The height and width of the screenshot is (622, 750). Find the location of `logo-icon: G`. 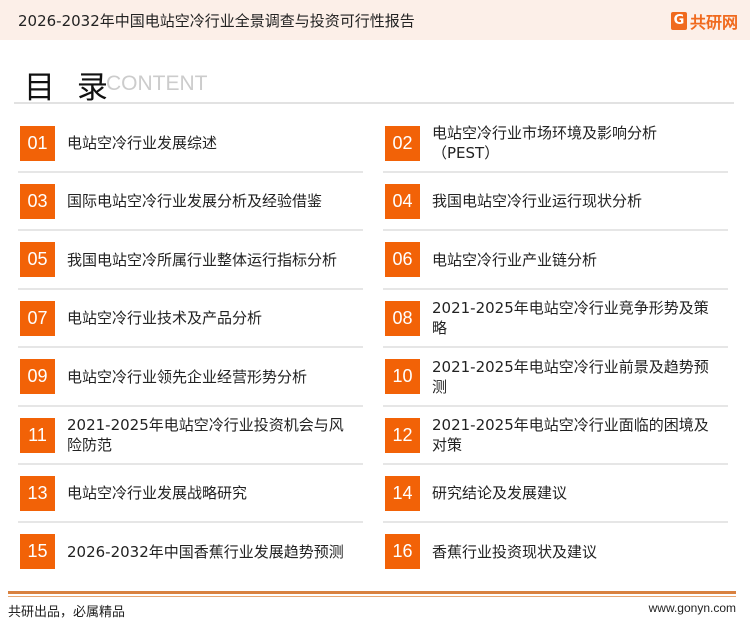

logo-icon: G is located at coordinates (678, 21).